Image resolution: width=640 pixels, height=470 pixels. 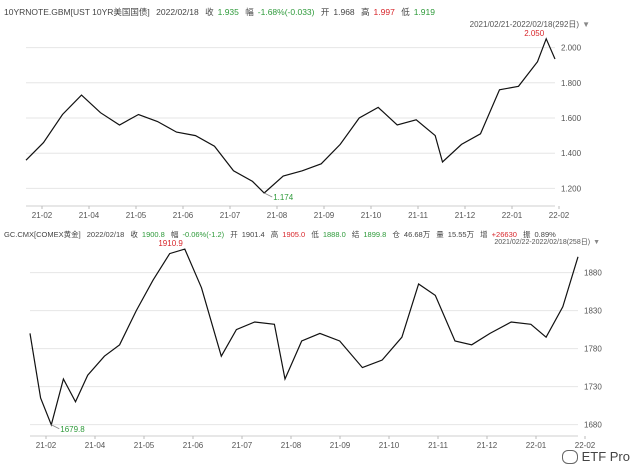 What do you see at coordinates (174, 234) in the screenshot?
I see `panel2-change-label: 幅` at bounding box center [174, 234].